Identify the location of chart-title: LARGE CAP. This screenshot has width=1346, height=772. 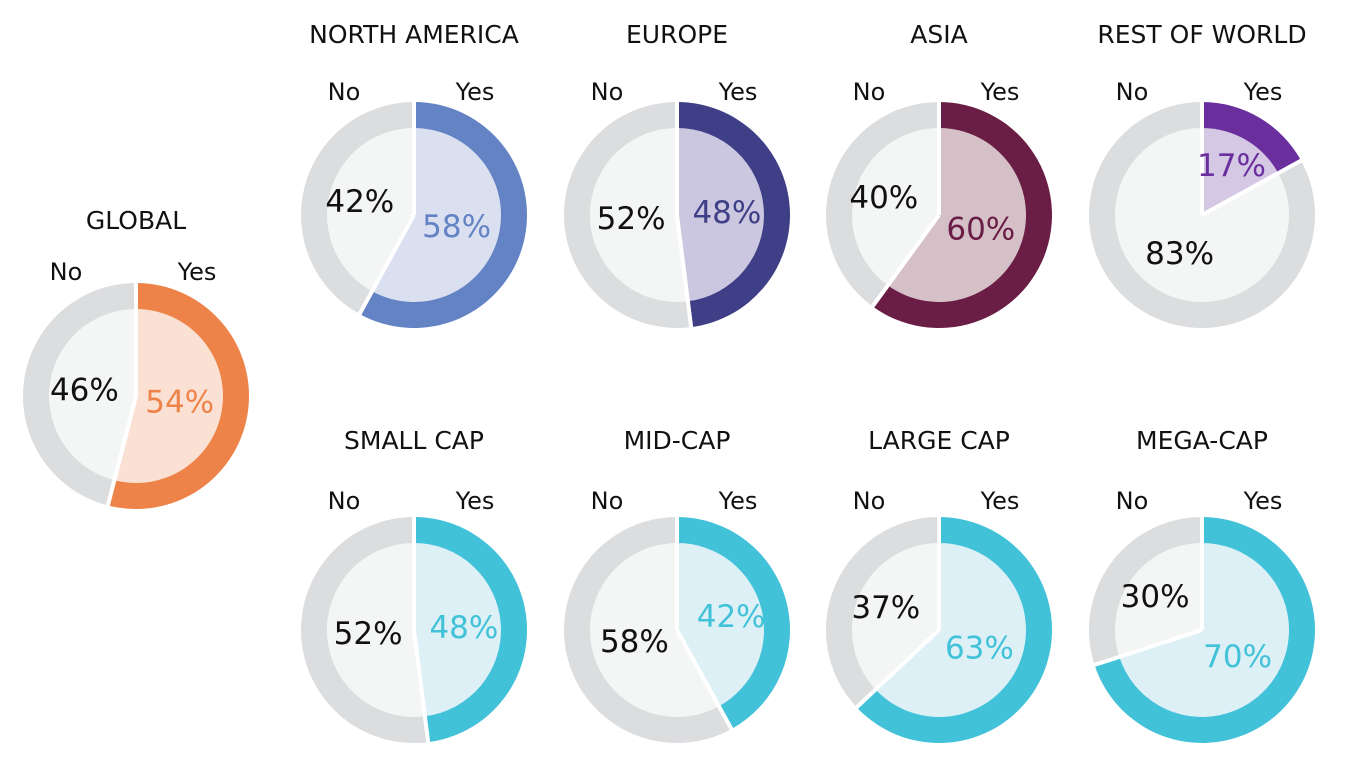
(939, 440).